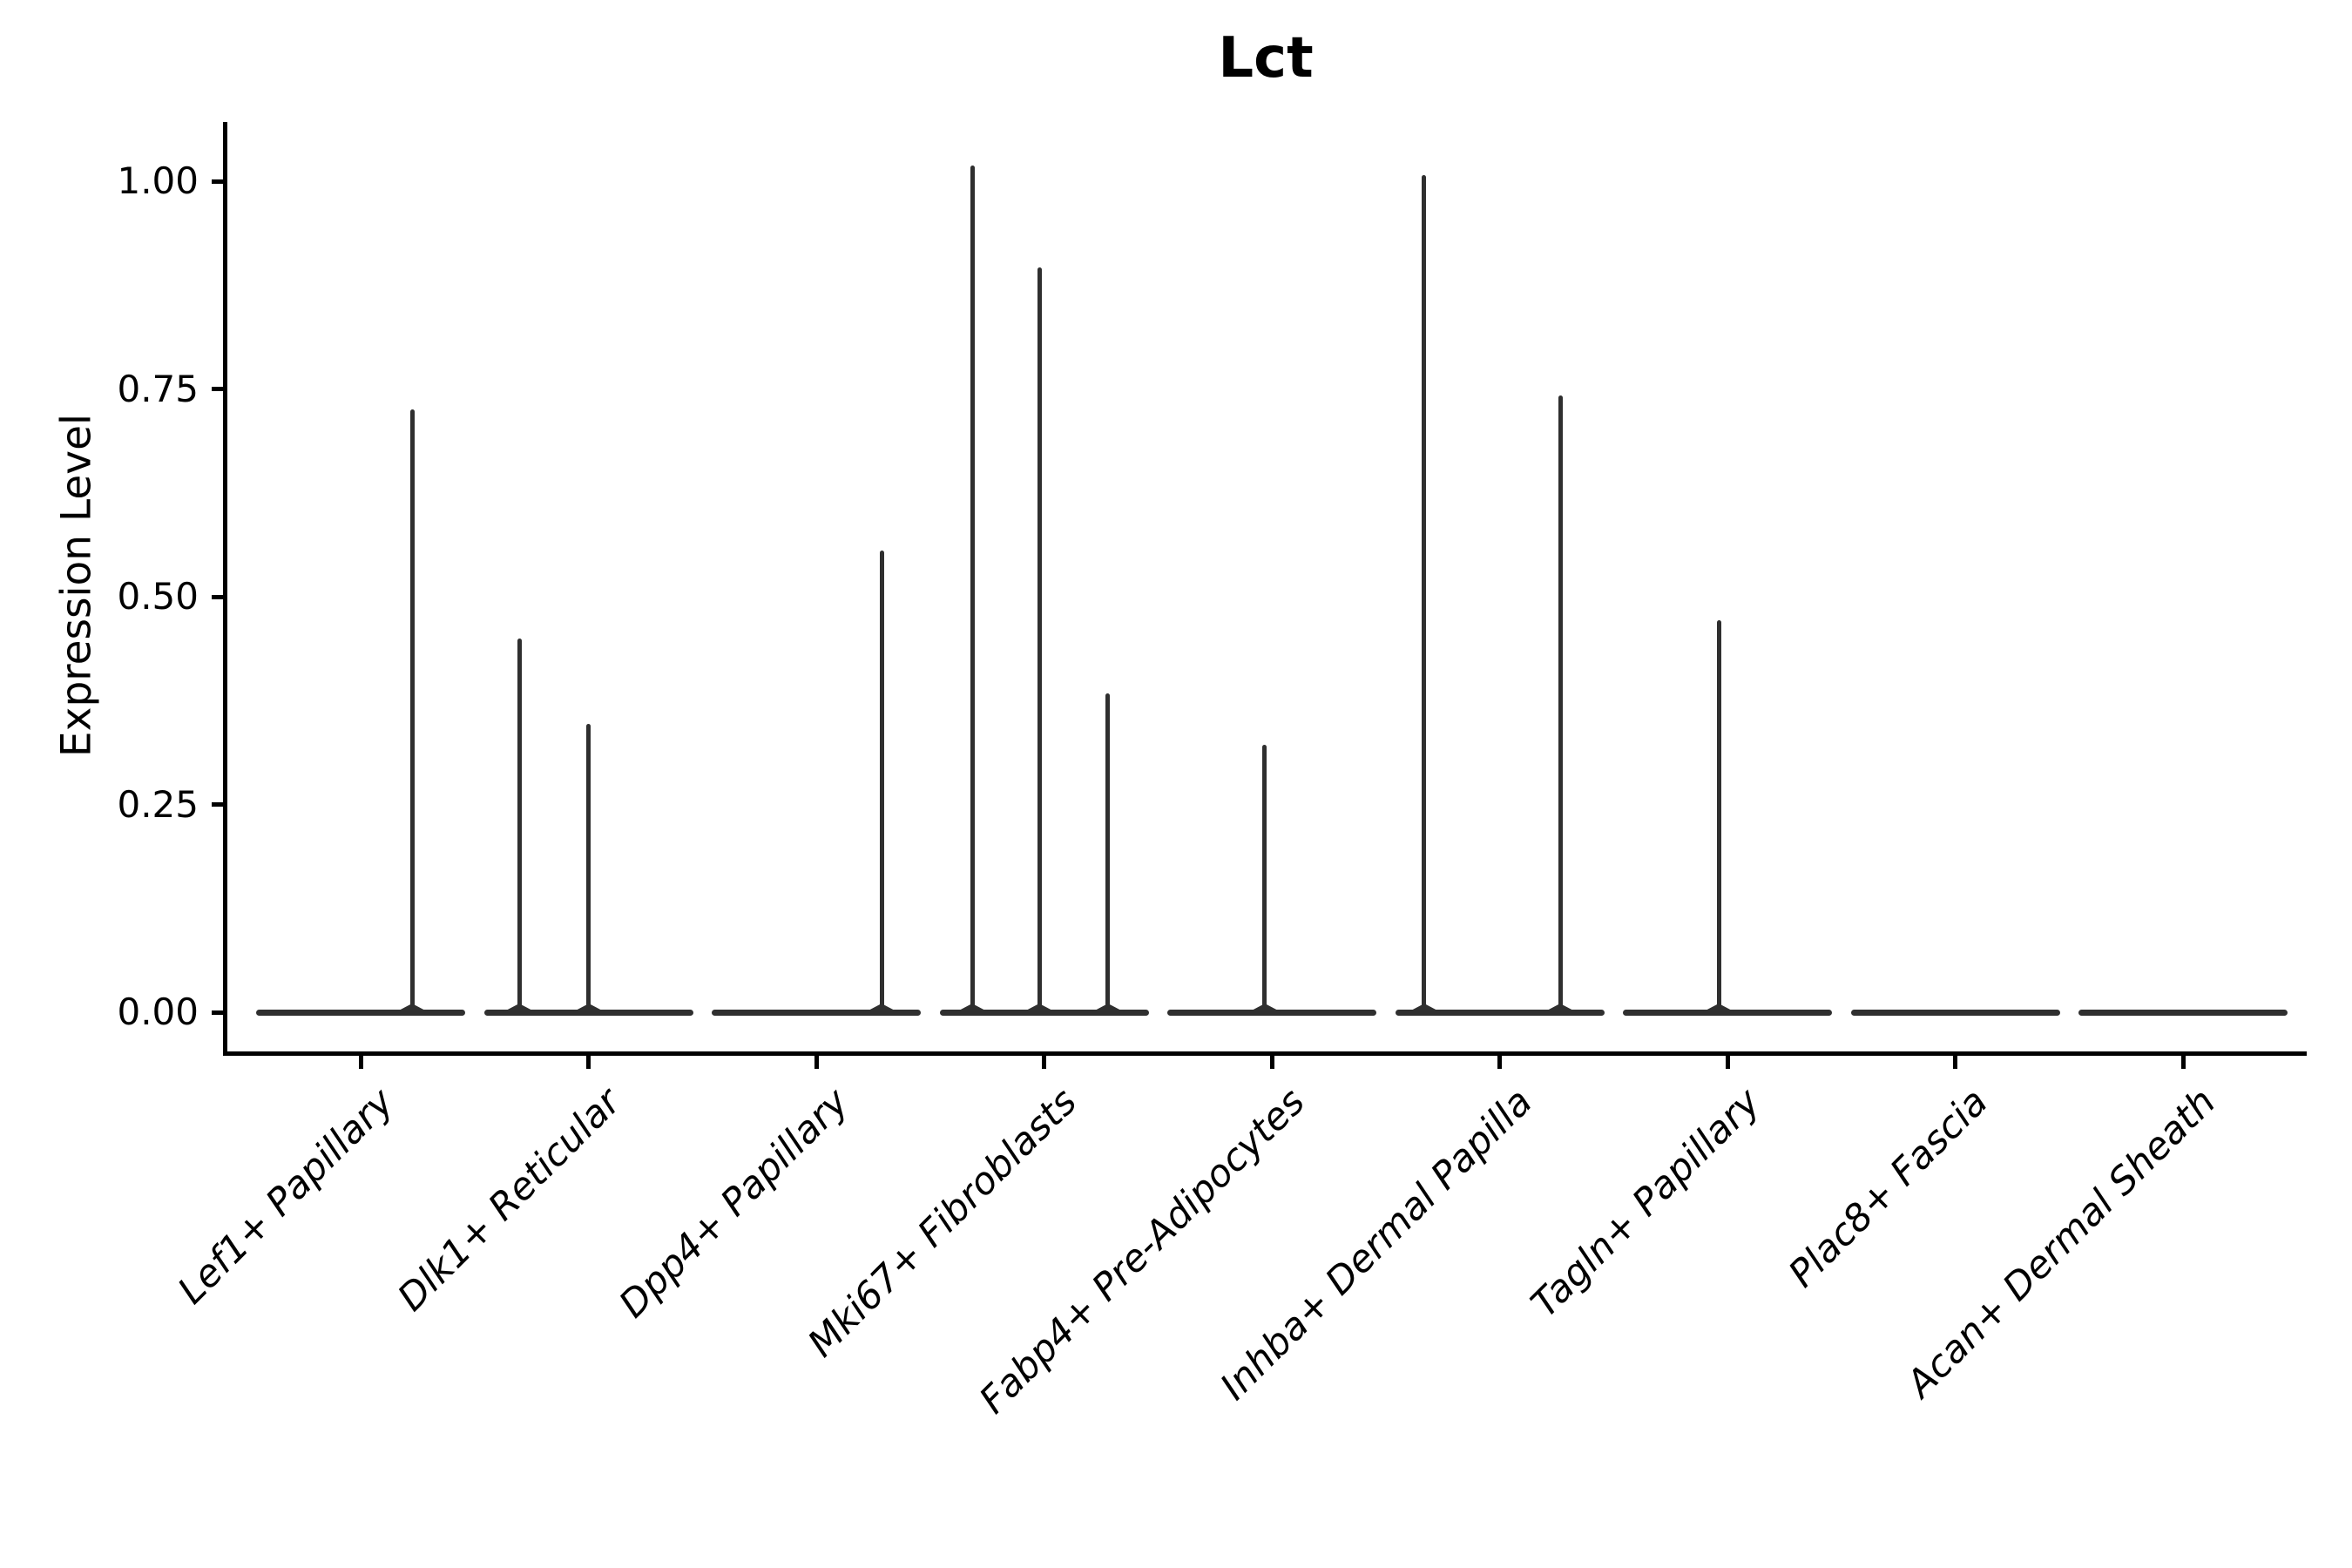  I want to click on x-tick-label-text: Lef1+ Papillary, so click(285, 1196).